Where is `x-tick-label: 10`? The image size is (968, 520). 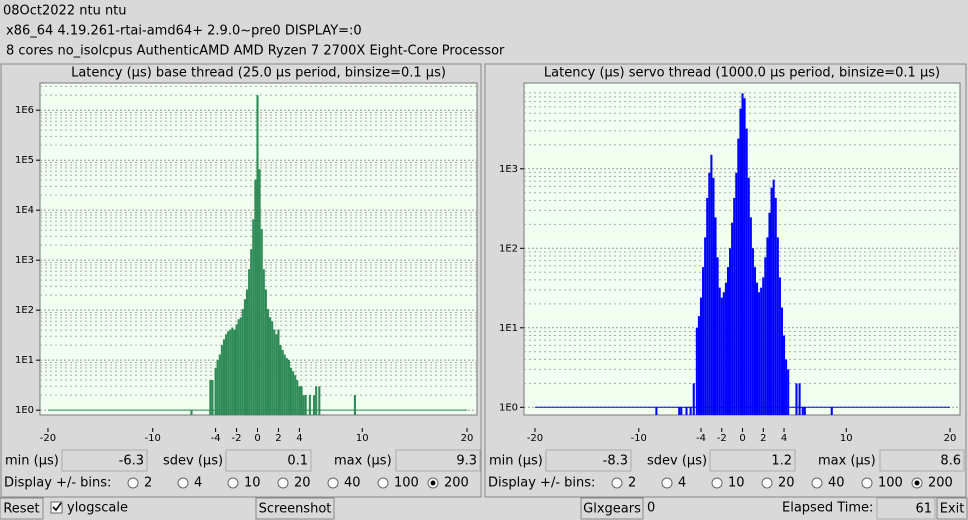 x-tick-label: 10 is located at coordinates (846, 438).